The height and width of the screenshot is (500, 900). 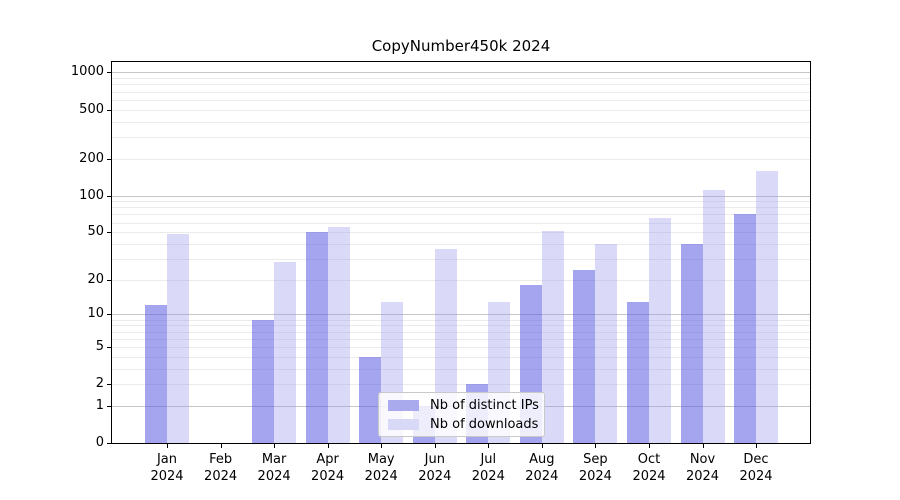 I want to click on y-tick-label-0: 0, so click(x=99, y=442).